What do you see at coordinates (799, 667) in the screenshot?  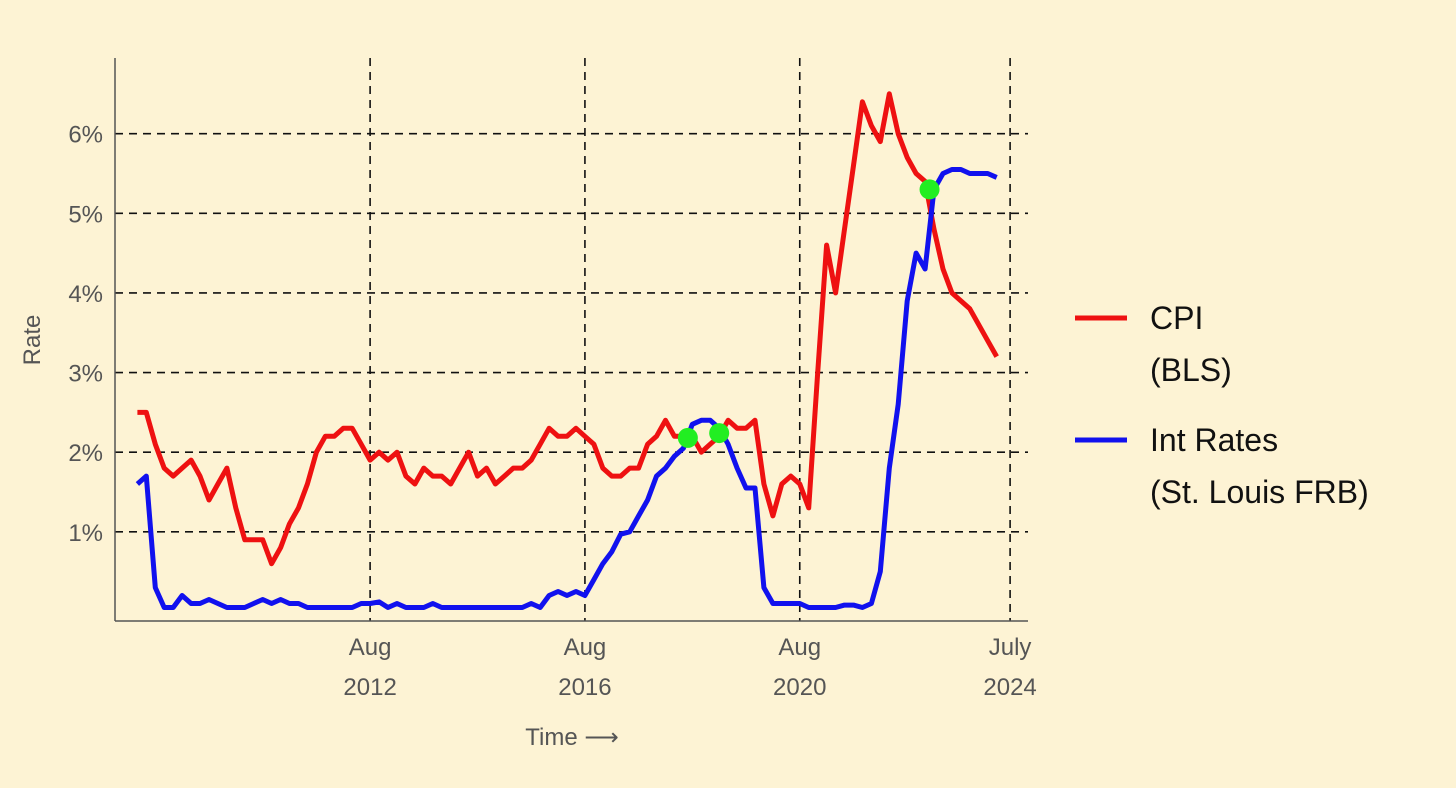 I see `x-tick-label: Aug 2020` at bounding box center [799, 667].